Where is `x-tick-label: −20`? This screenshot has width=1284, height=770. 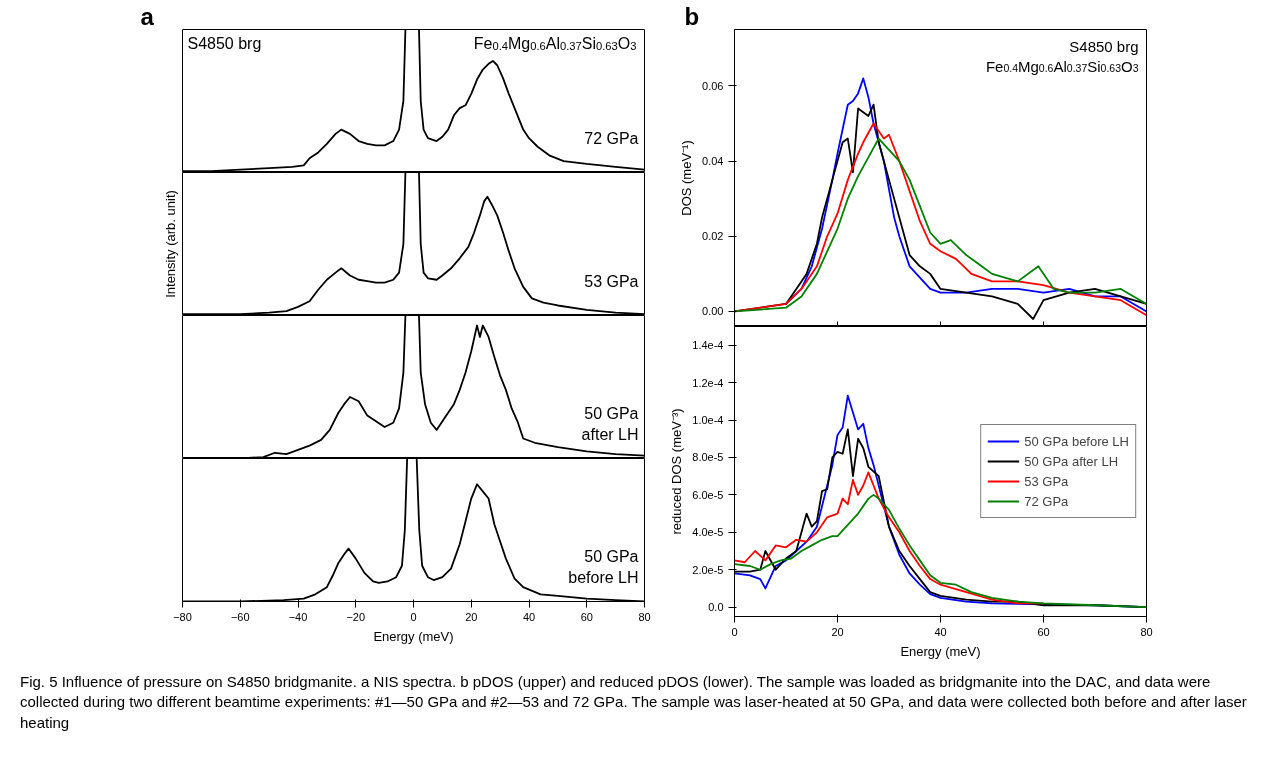 x-tick-label: −20 is located at coordinates (356, 616).